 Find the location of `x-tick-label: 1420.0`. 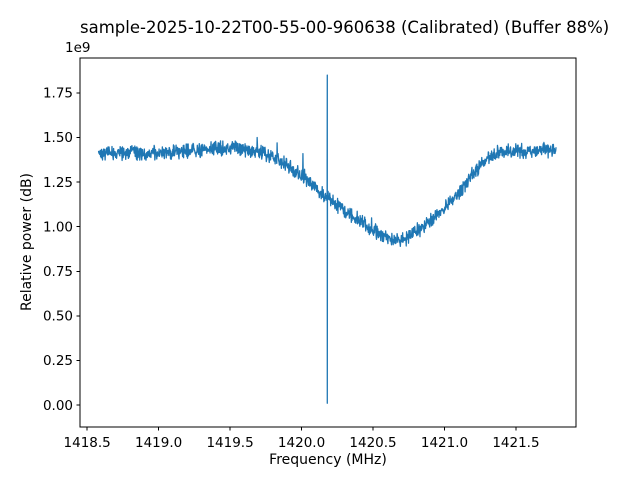

x-tick-label: 1420.0 is located at coordinates (301, 443).